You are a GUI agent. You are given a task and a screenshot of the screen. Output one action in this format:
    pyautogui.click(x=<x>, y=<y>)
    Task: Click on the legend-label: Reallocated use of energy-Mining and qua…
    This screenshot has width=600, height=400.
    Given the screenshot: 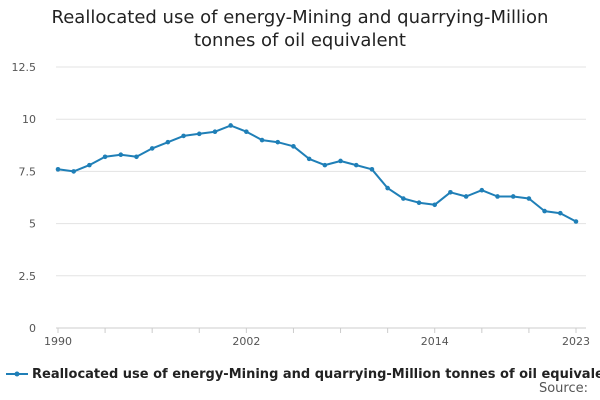 What is the action you would take?
    pyautogui.click(x=316, y=374)
    